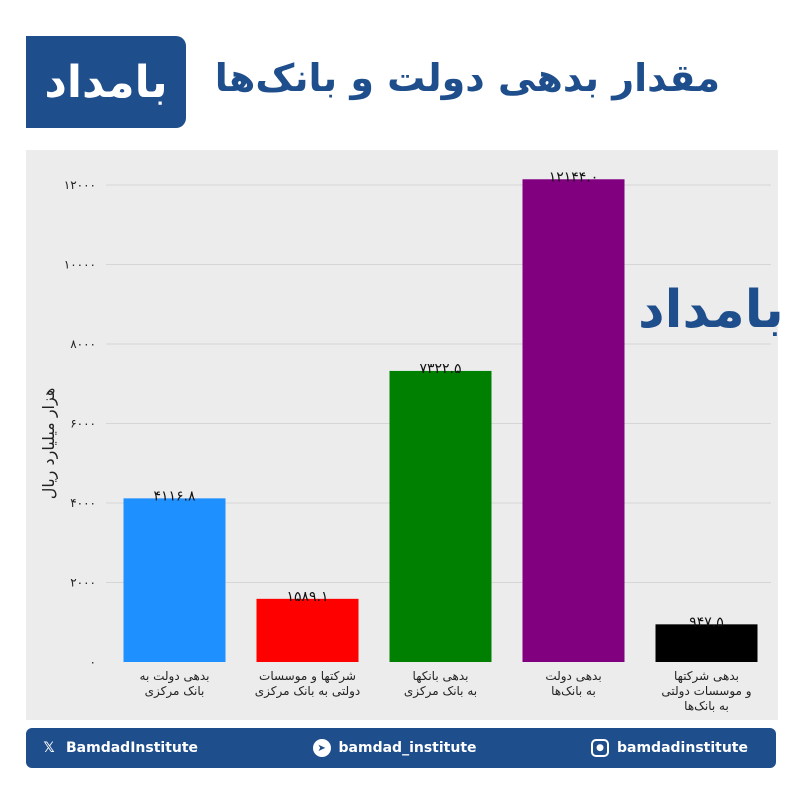 The image size is (800, 800). I want to click on x-tick-label: شرکتها و موسسات, so click(307, 676).